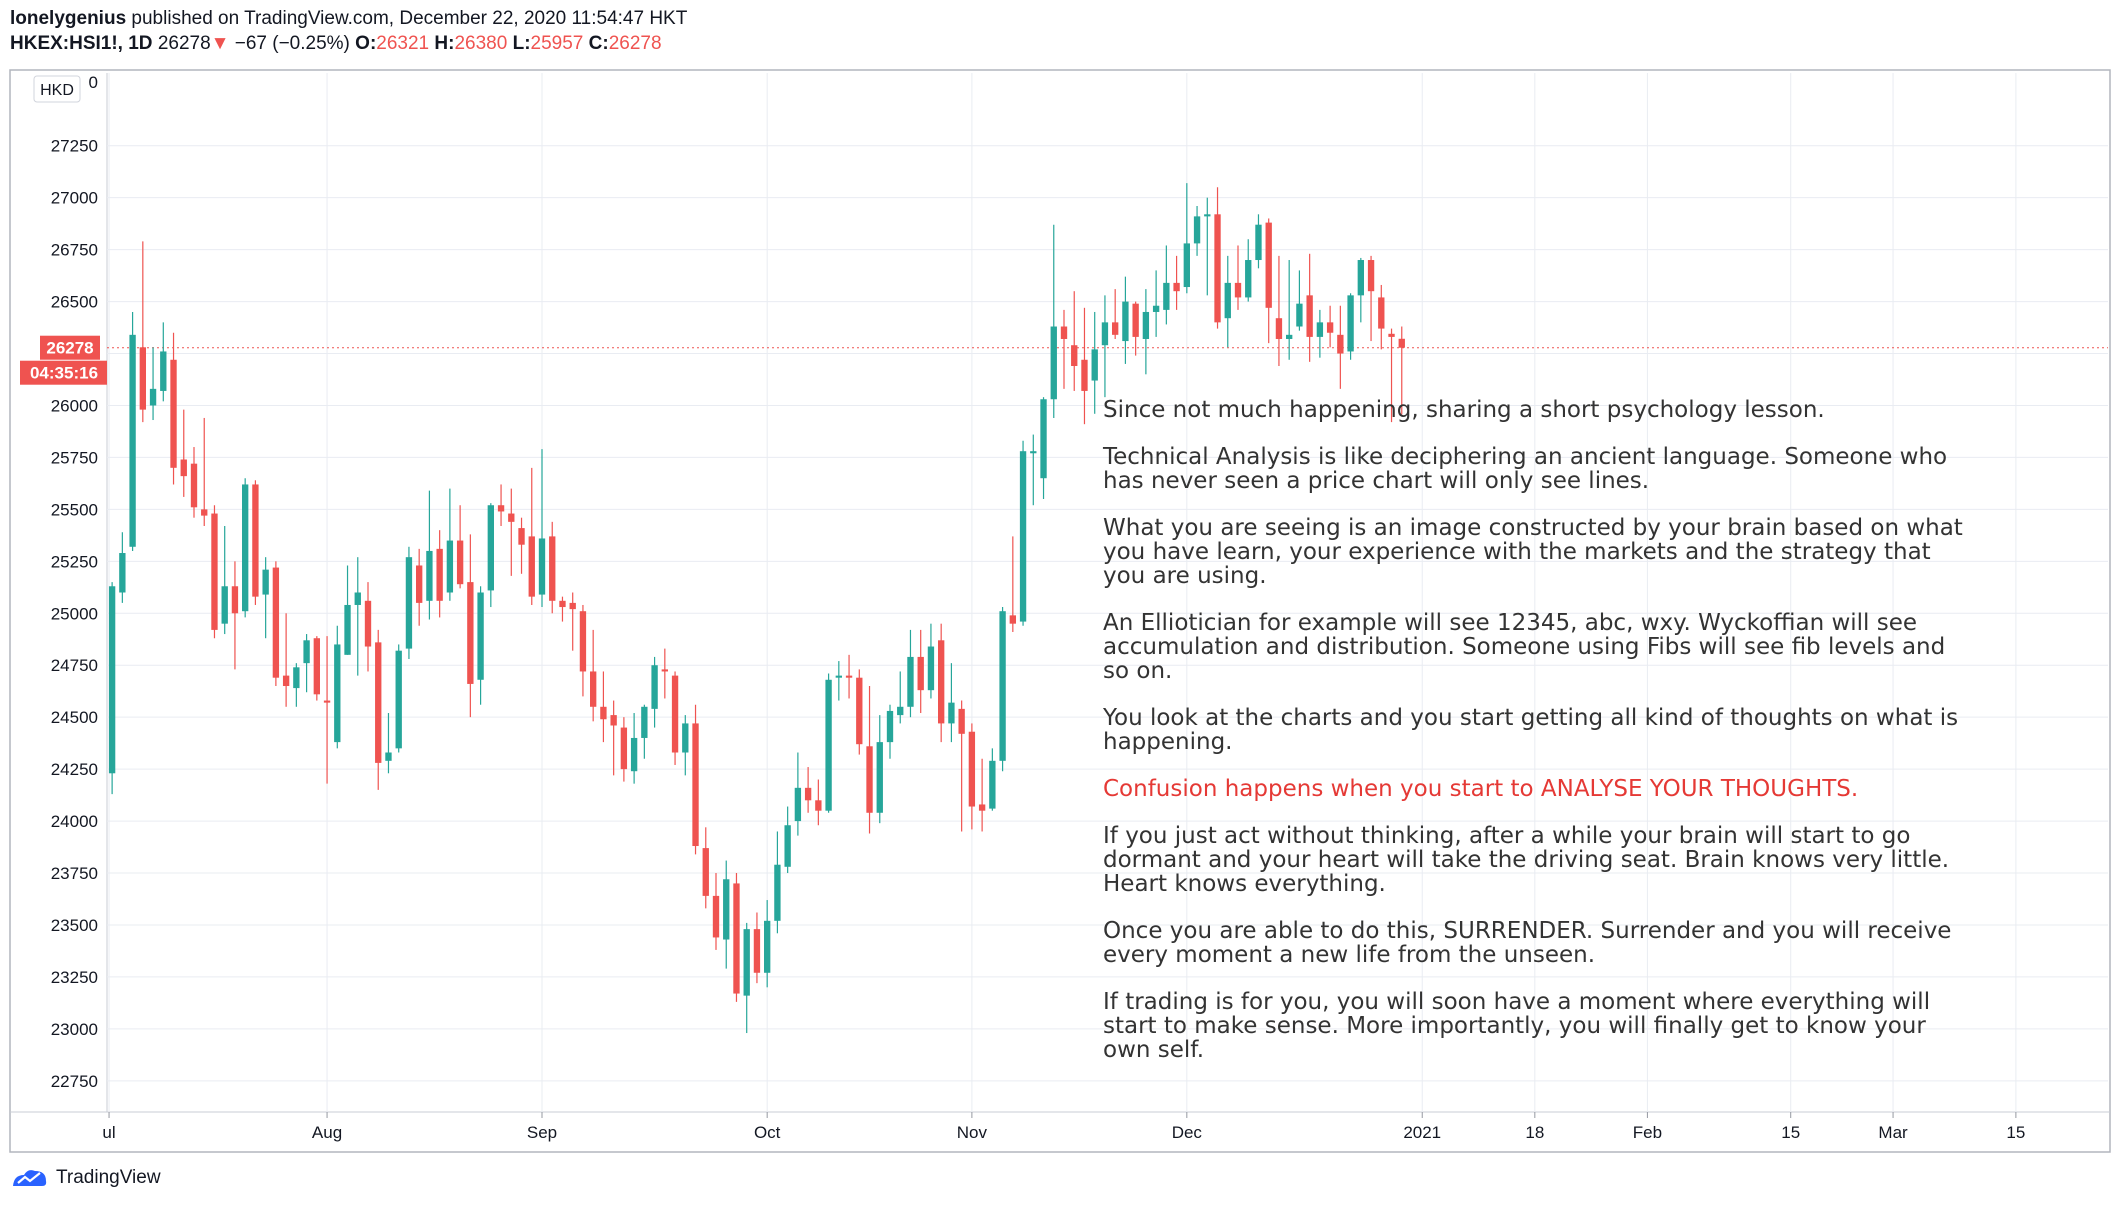  Describe the element at coordinates (70, 347) in the screenshot. I see `price-tag-box` at that location.